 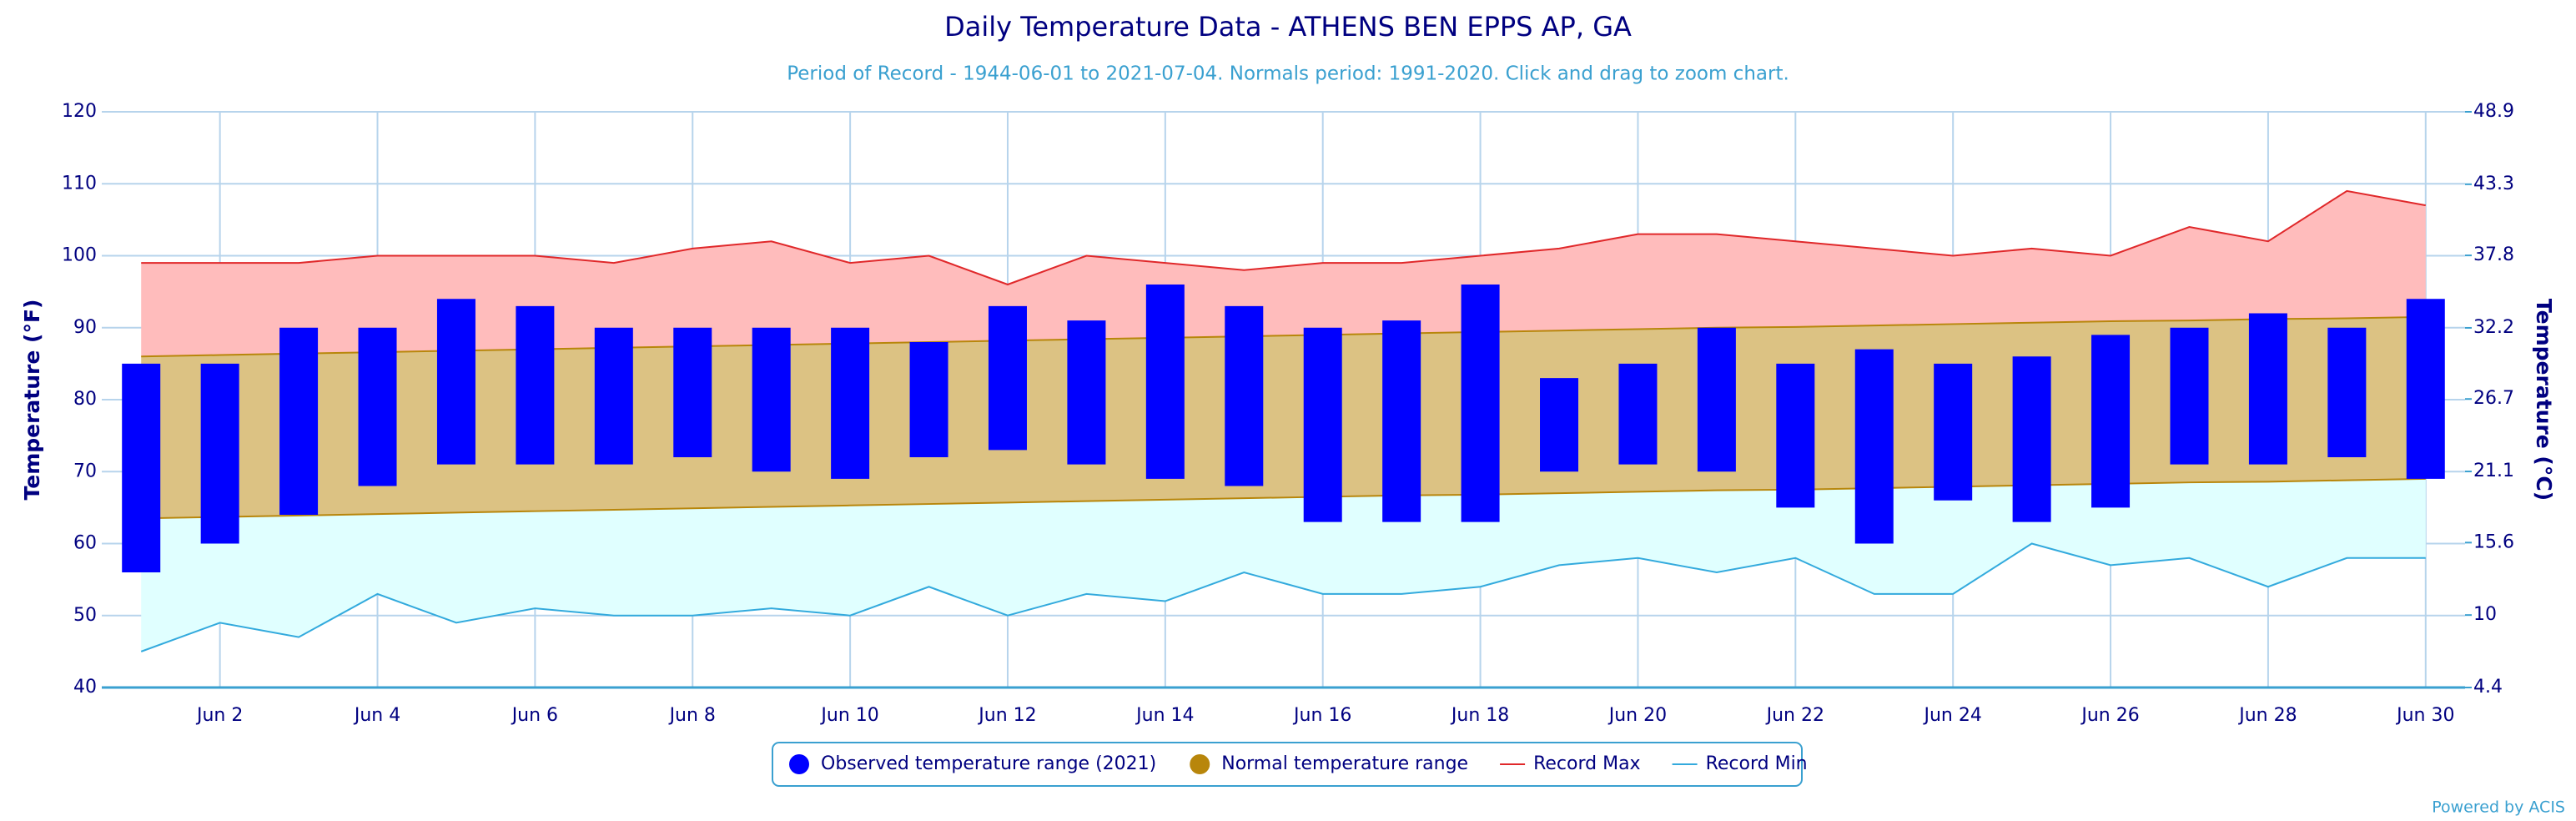 I want to click on x-tick-label: Jun 6, so click(x=534, y=716).